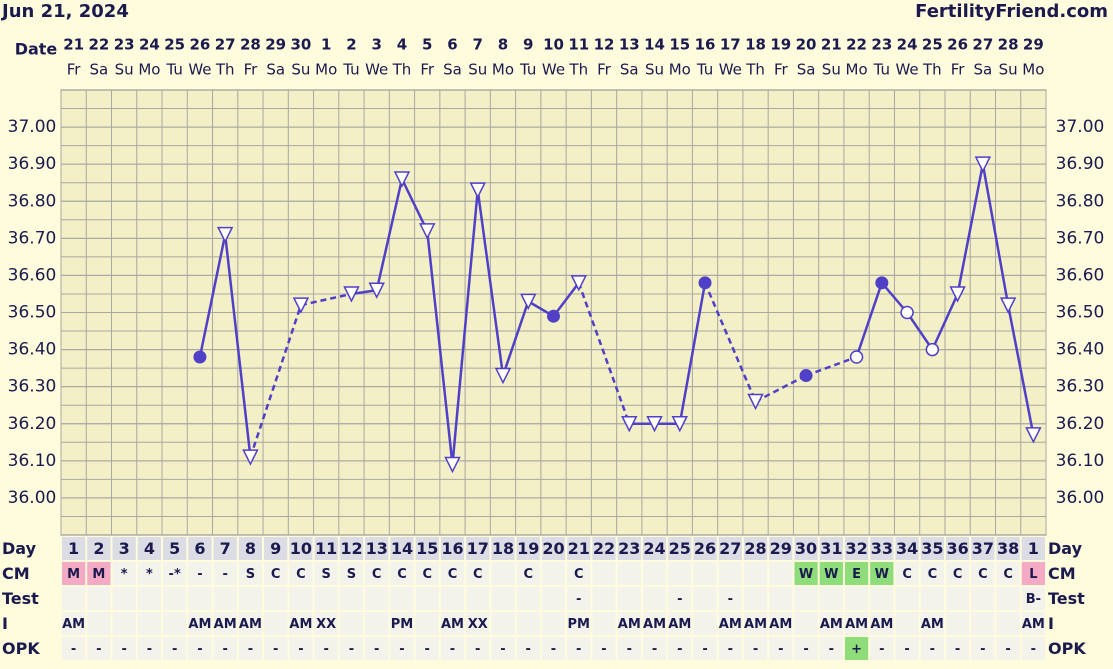 Image resolution: width=1113 pixels, height=669 pixels. What do you see at coordinates (377, 548) in the screenshot?
I see `cell-text: 13` at bounding box center [377, 548].